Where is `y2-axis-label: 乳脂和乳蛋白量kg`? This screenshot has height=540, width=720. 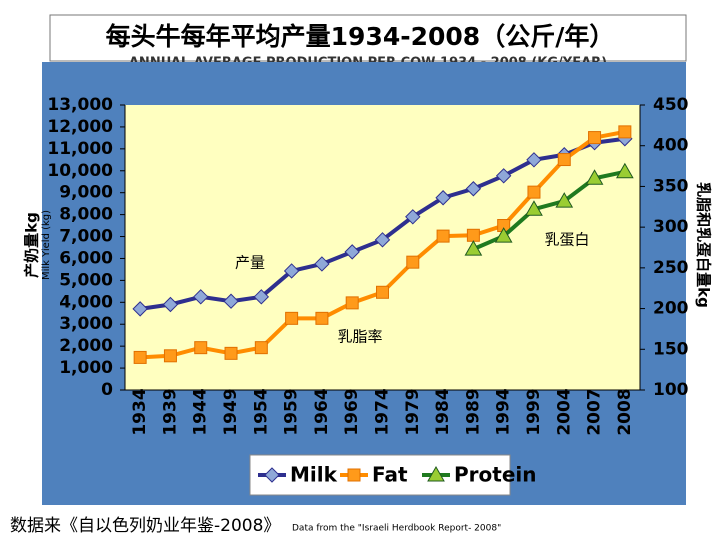
y2-axis-label: 乳脂和乳蛋白量kg is located at coordinates (704, 245).